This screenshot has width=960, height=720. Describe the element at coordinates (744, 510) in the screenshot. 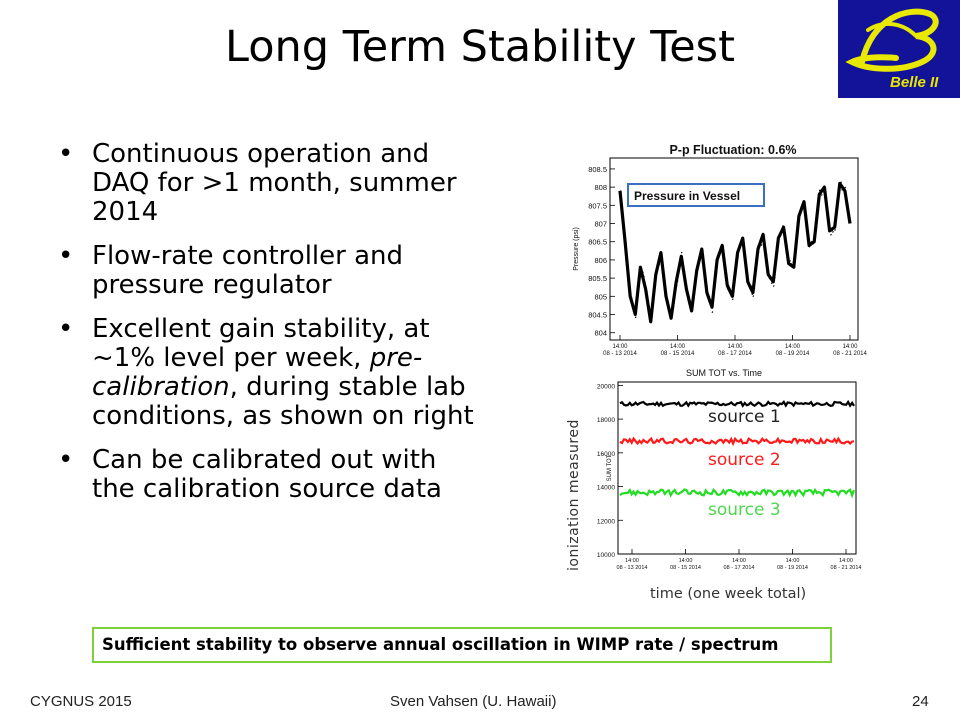

I see `source-3-label: source 3` at that location.